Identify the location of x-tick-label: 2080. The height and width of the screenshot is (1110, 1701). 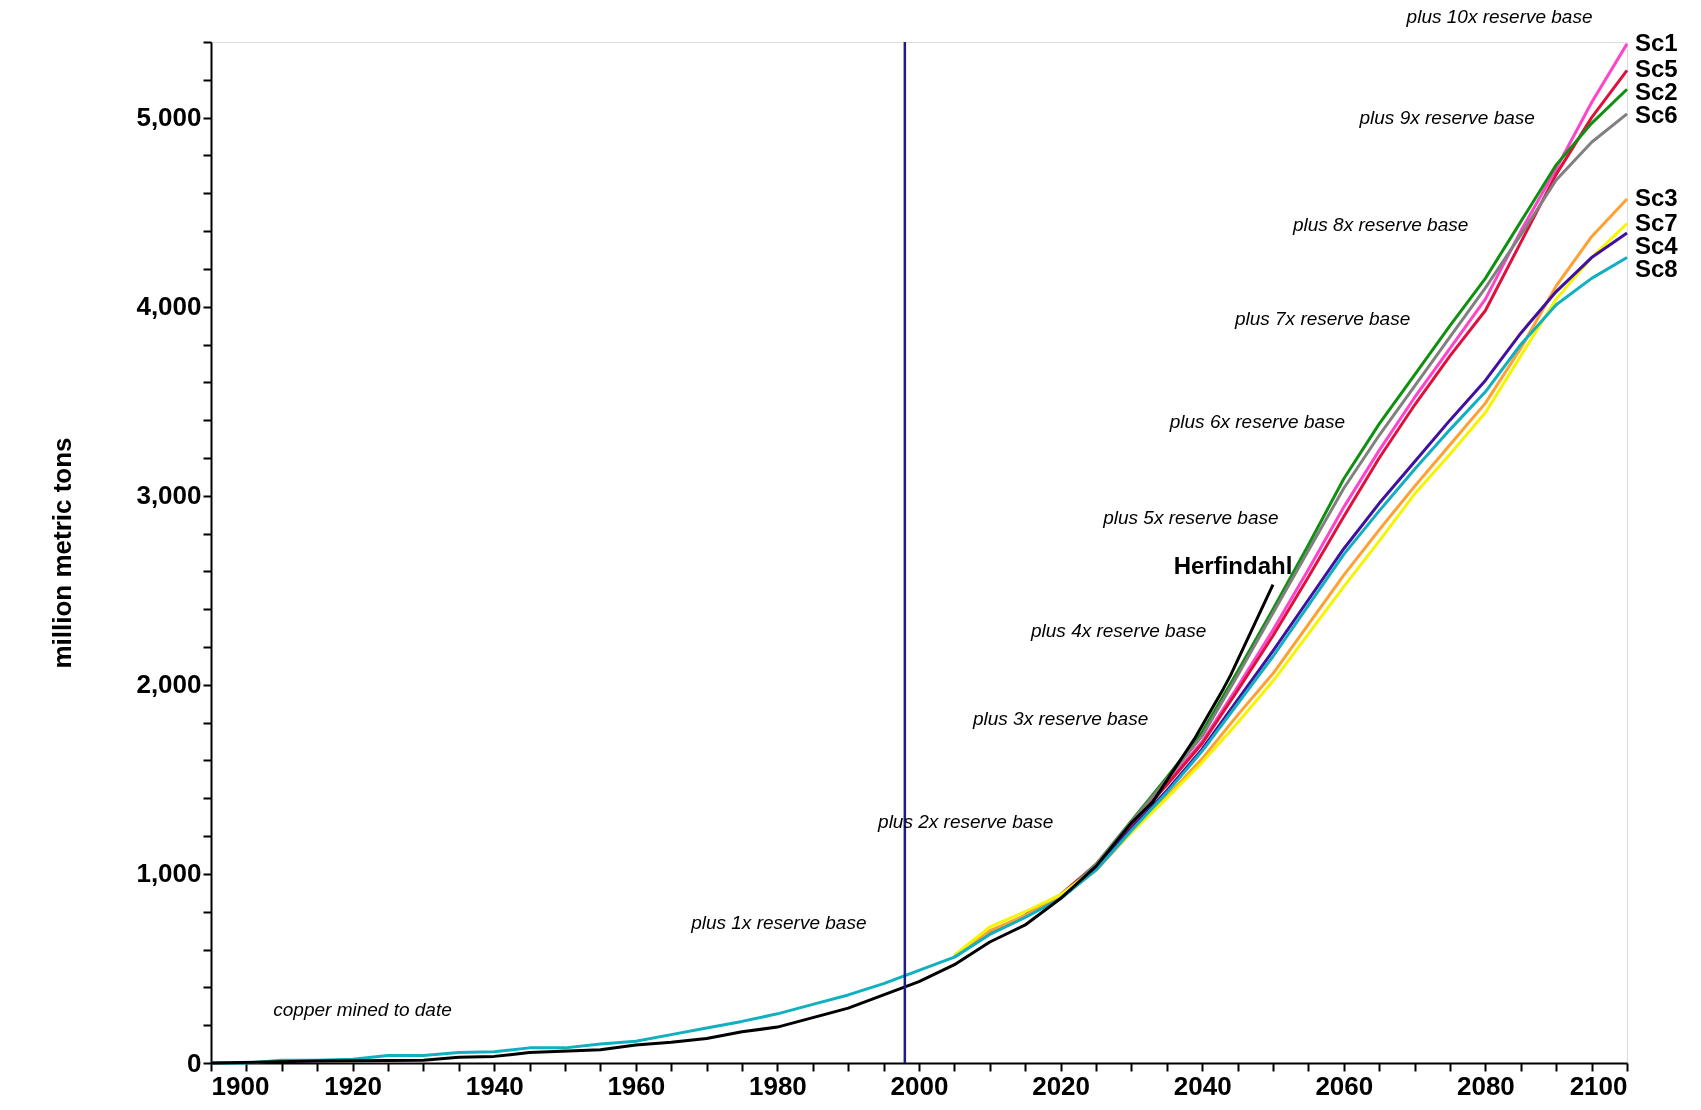
(1485, 1085).